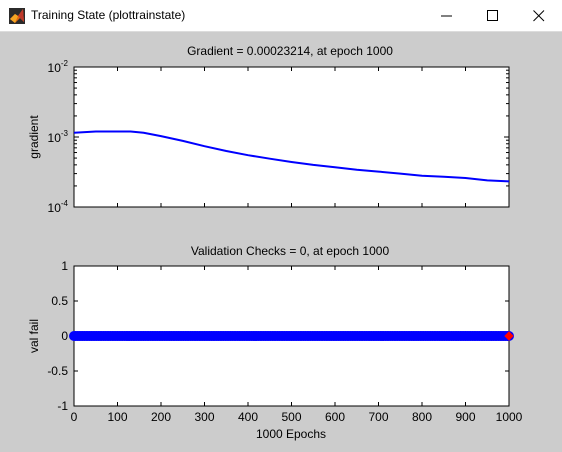  Describe the element at coordinates (34, 336) in the screenshot. I see `validation-ylabel: val fail` at that location.